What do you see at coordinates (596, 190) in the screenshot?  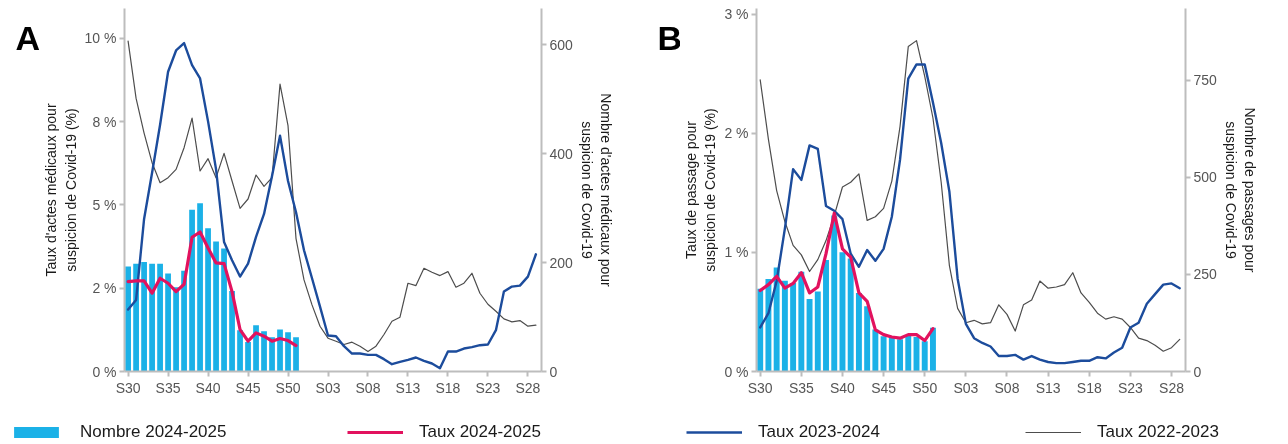 I see `y2-axis-title: Nombre d'actes médicaux pour suspicion de Covid-19` at bounding box center [596, 190].